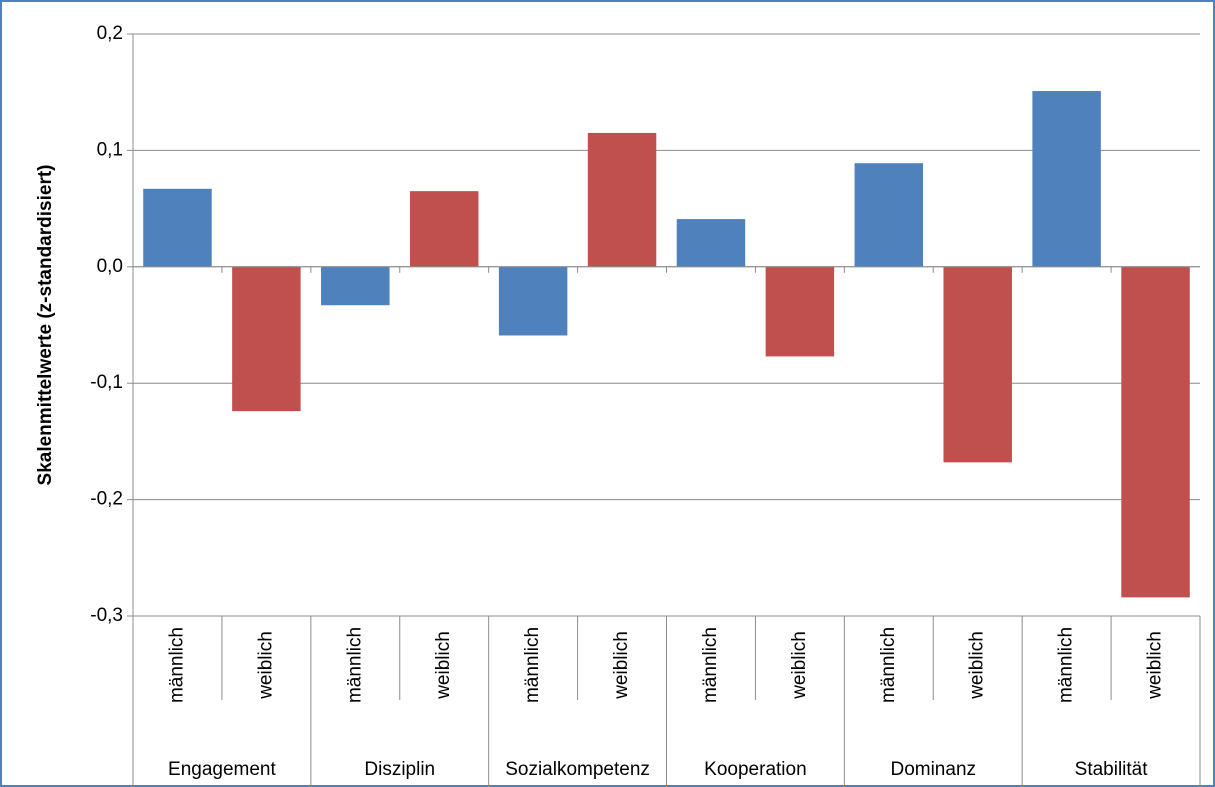 The width and height of the screenshot is (1215, 787). What do you see at coordinates (45, 325) in the screenshot?
I see `y-axis-title: Skalenmittelwerte (z-standardisiert)` at bounding box center [45, 325].